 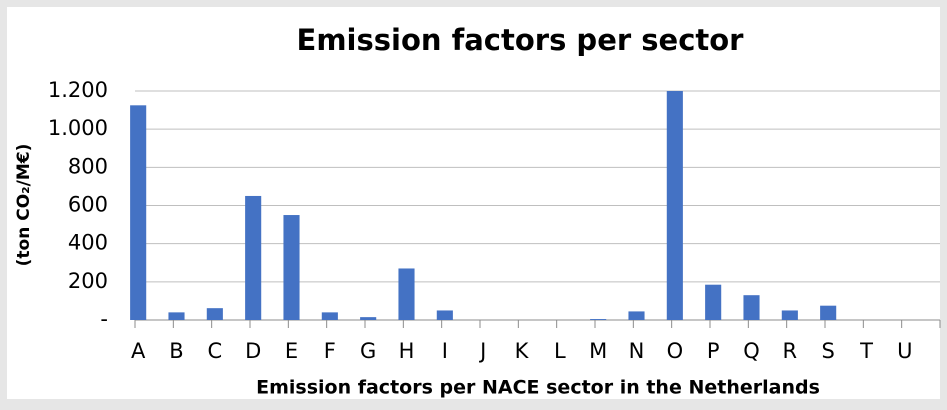 I want to click on x-tick-label: C, so click(x=214, y=351).